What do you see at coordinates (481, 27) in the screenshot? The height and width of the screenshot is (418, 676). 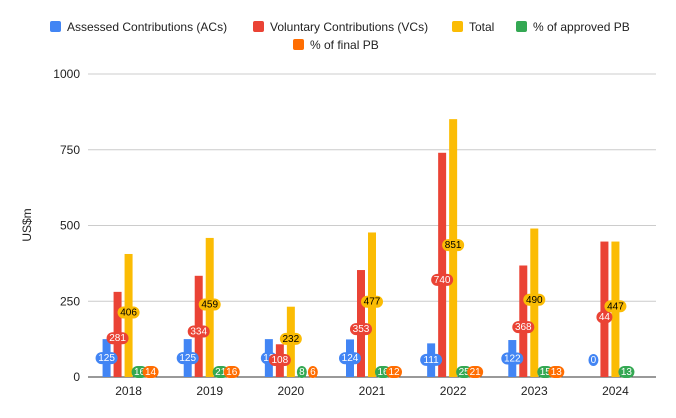 I see `legend-label: Total` at bounding box center [481, 27].